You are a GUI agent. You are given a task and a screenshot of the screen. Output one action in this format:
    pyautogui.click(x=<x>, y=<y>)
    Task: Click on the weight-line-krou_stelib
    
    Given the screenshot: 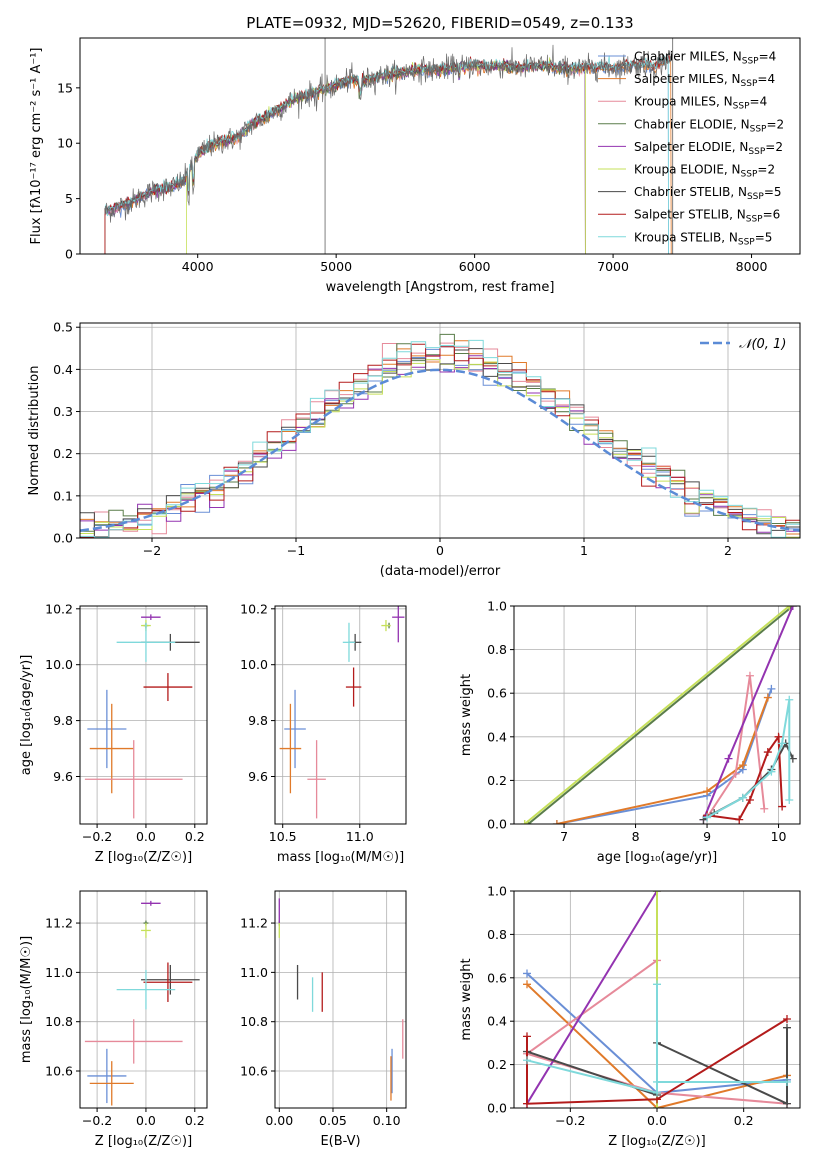 What is the action you would take?
    pyautogui.click(x=656, y=1039)
    